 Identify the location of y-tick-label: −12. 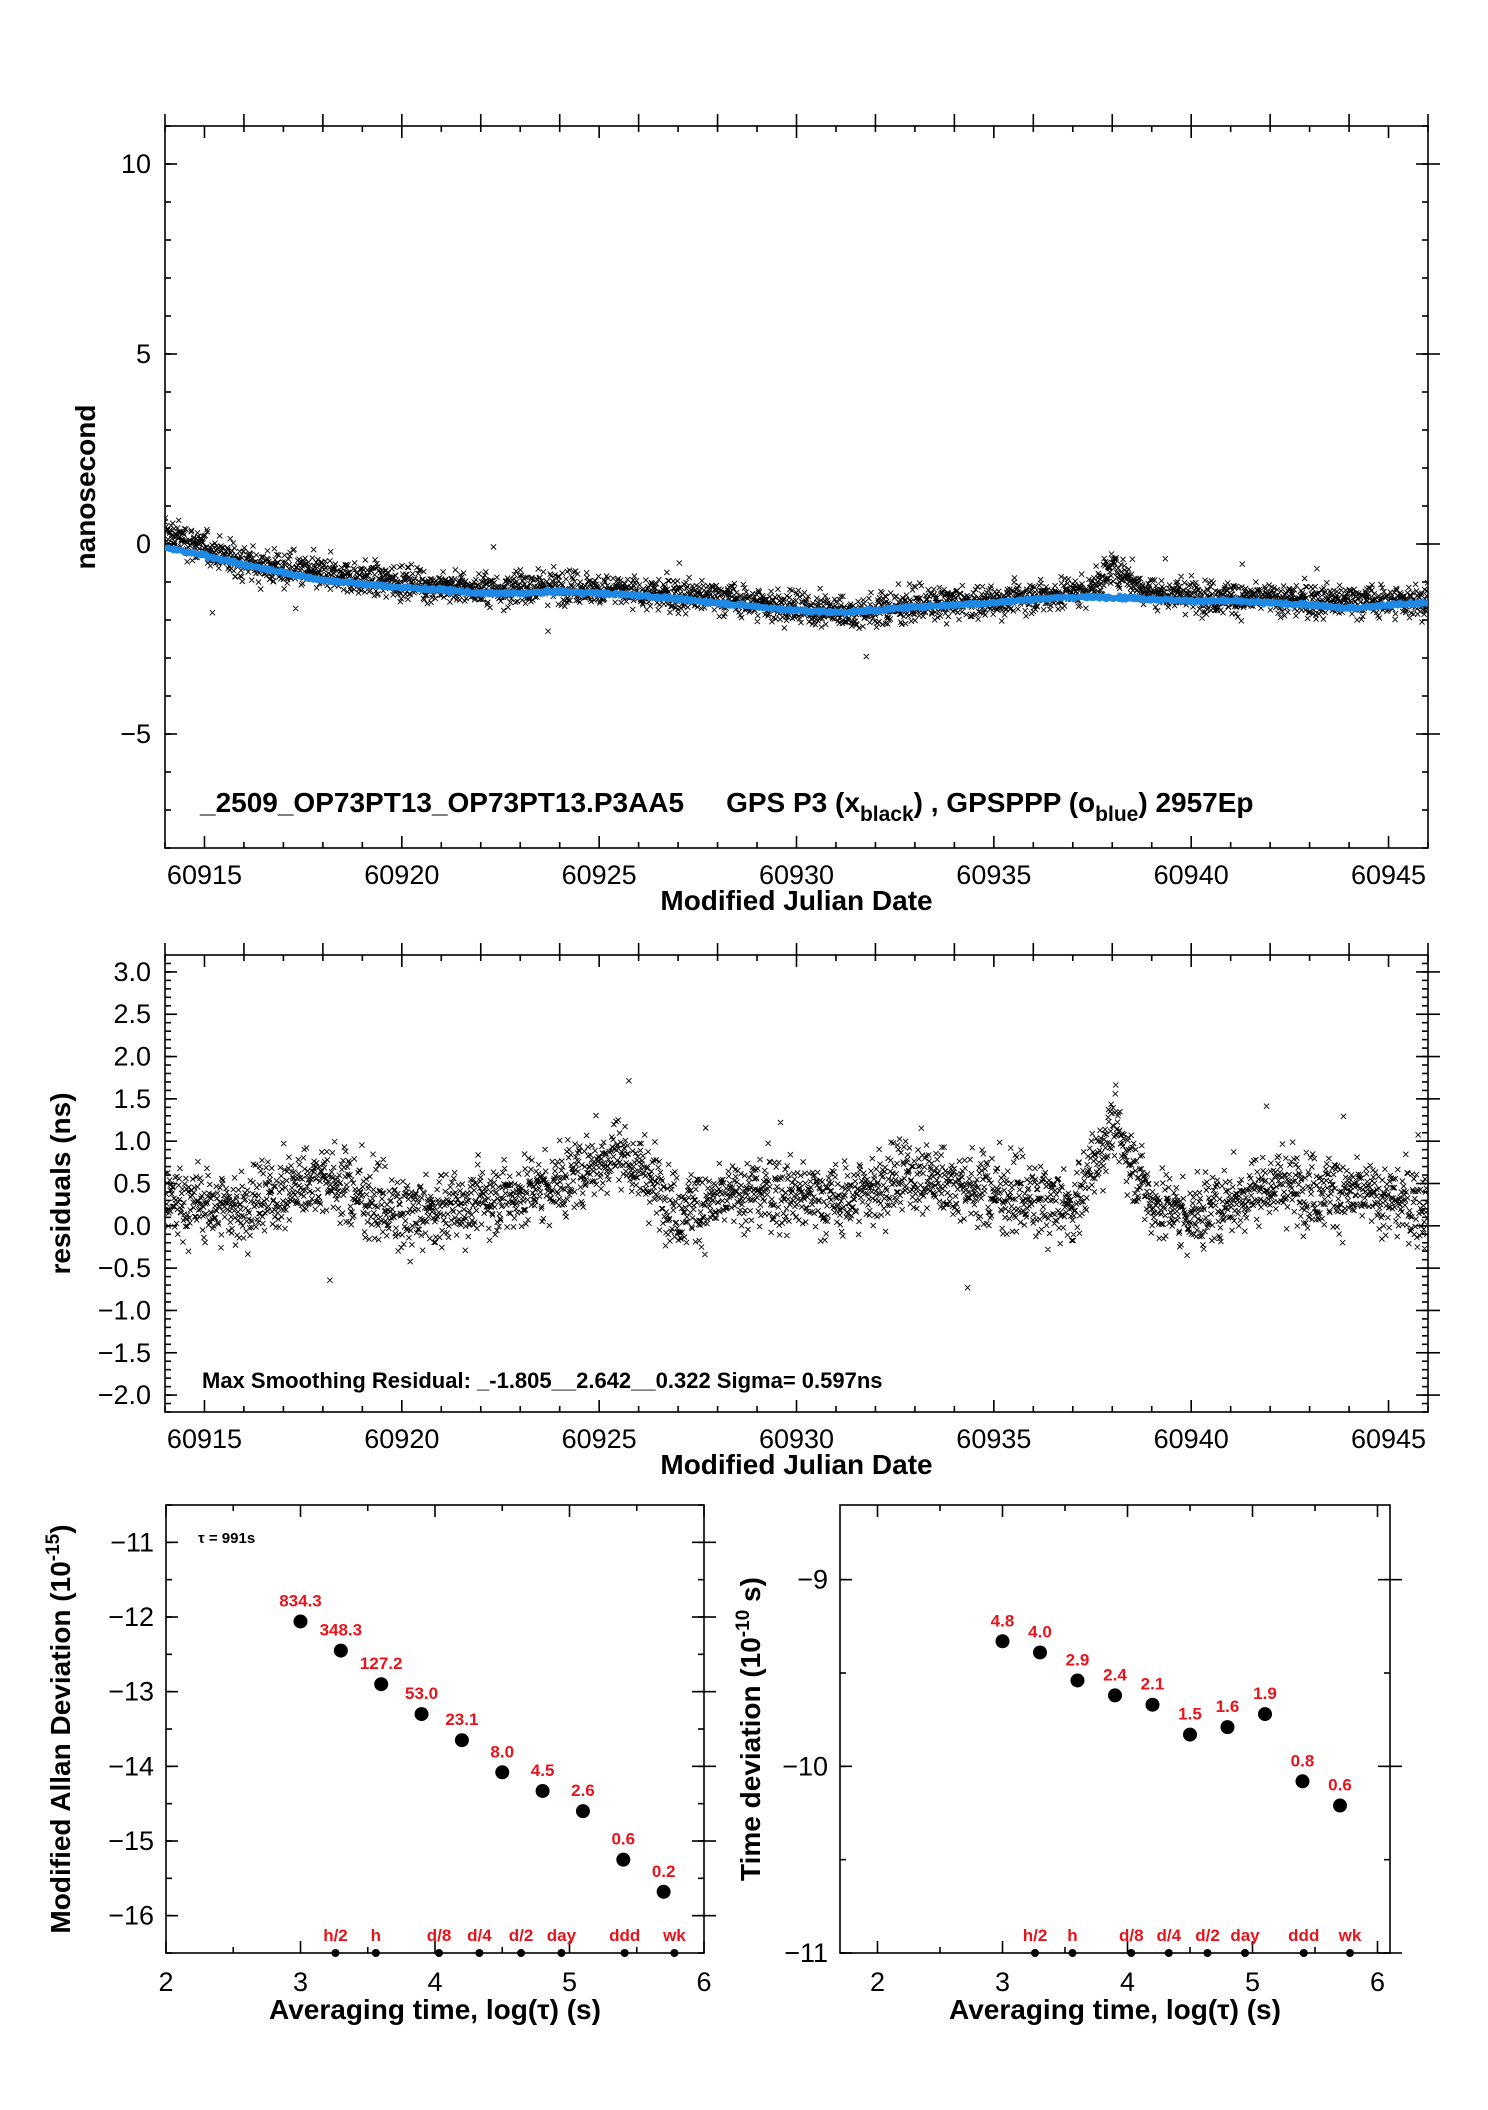
(131, 1617).